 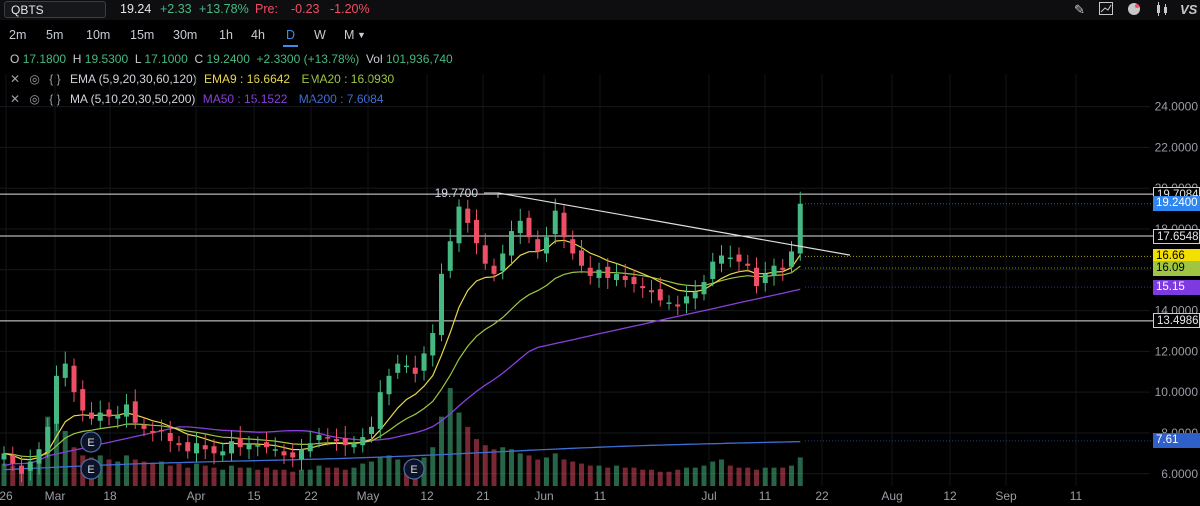 I want to click on compare-button: VS, so click(x=1189, y=9).